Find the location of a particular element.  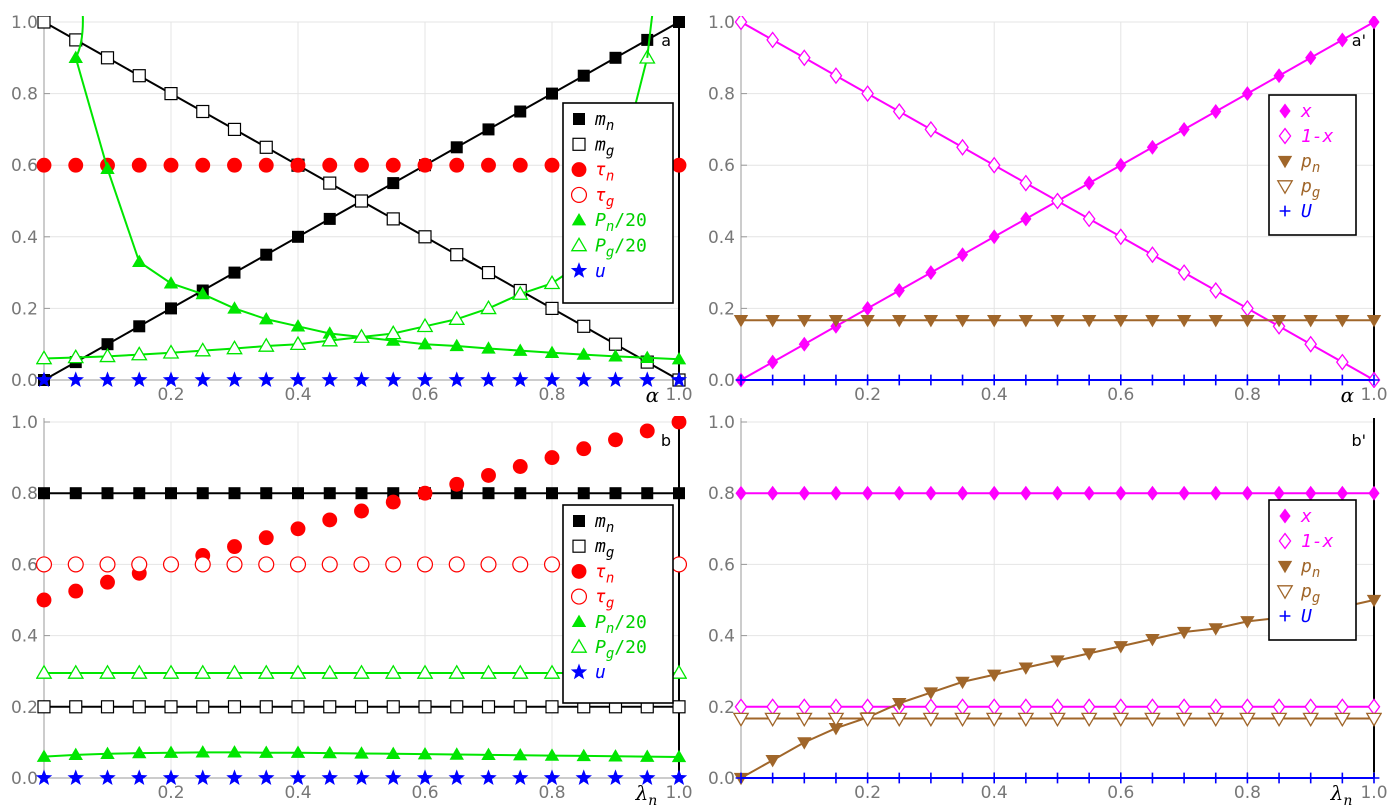

y-tick-label: 1.0 is located at coordinates (24, 423).